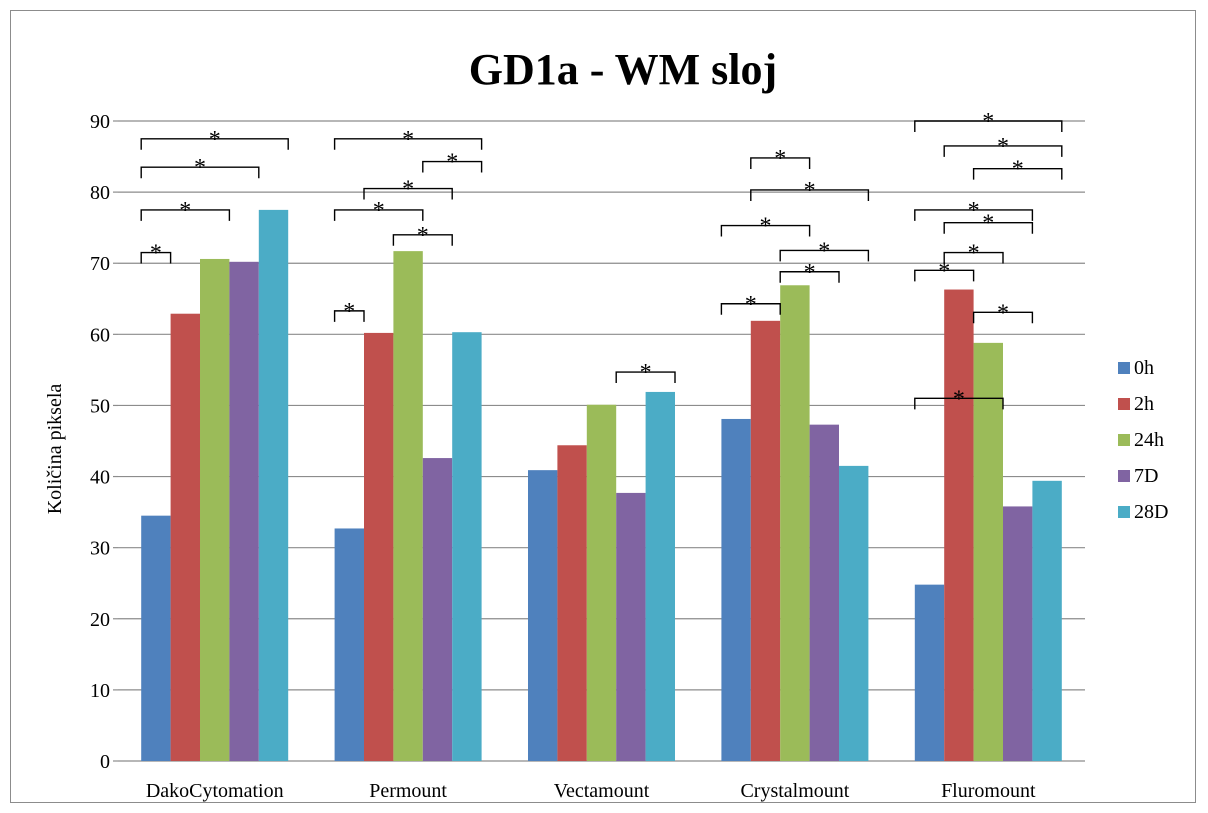  What do you see at coordinates (100, 442) in the screenshot?
I see `y-tick-labels: 0 10 20 30 40 50 60 70 80 90` at bounding box center [100, 442].